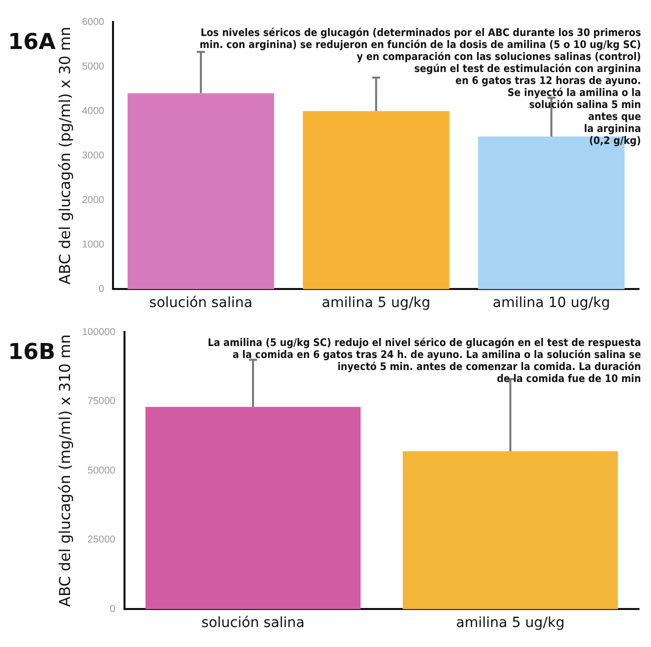  I want to click on y-tick-label: 6000, so click(93, 22).